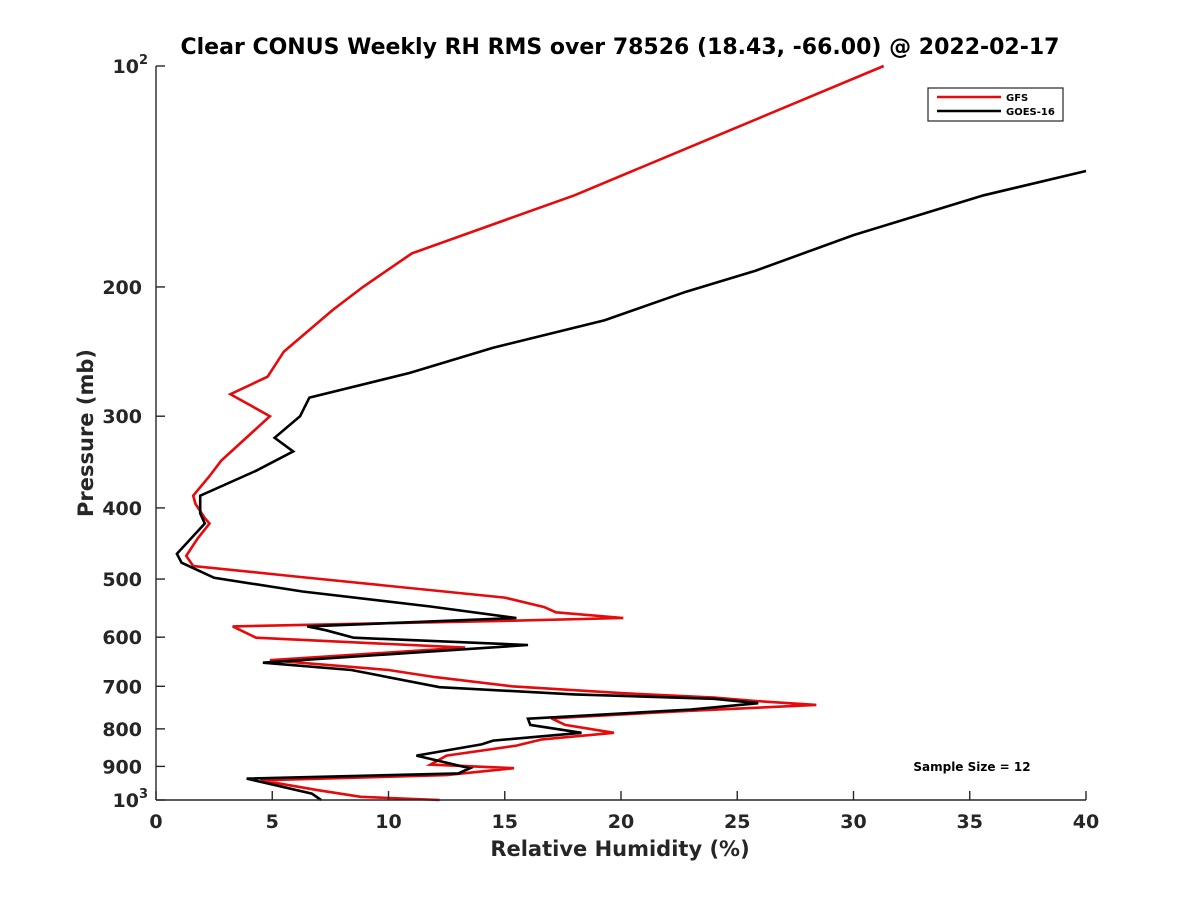 Image resolution: width=1200 pixels, height=900 pixels. Describe the element at coordinates (1086, 822) in the screenshot. I see `x-tick-label: 40` at that location.